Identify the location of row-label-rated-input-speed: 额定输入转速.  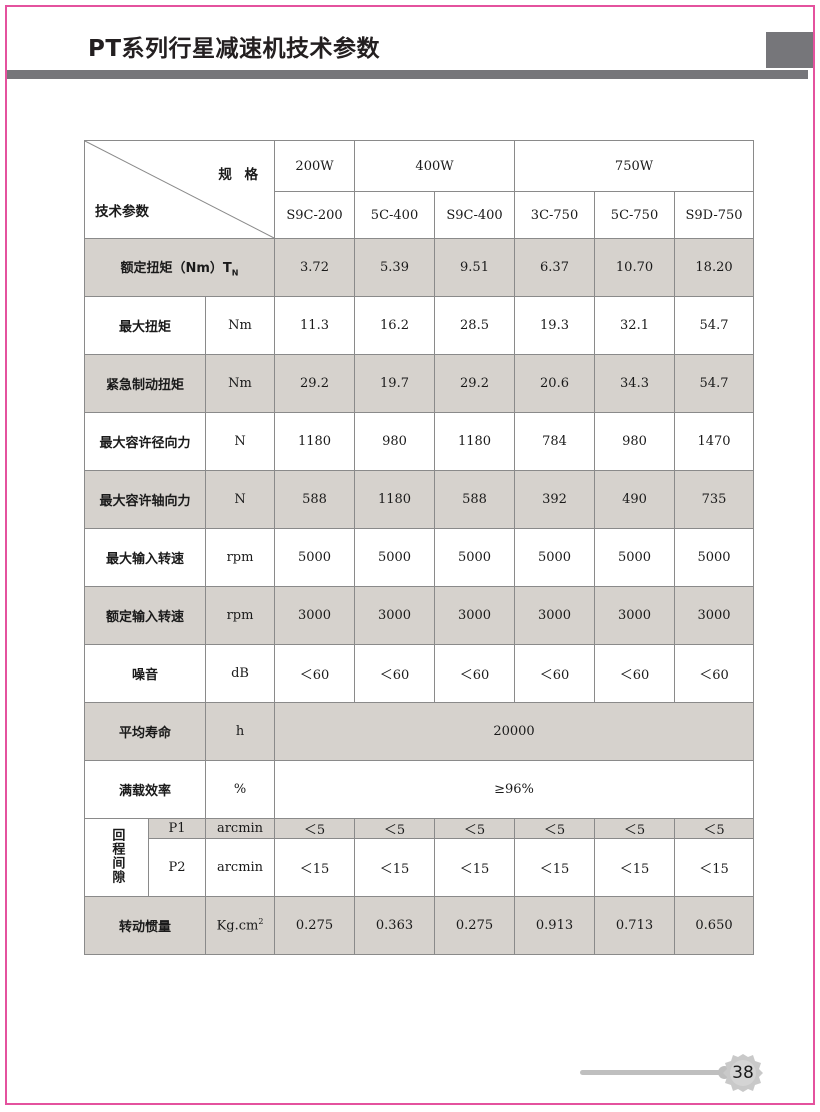
(145, 615).